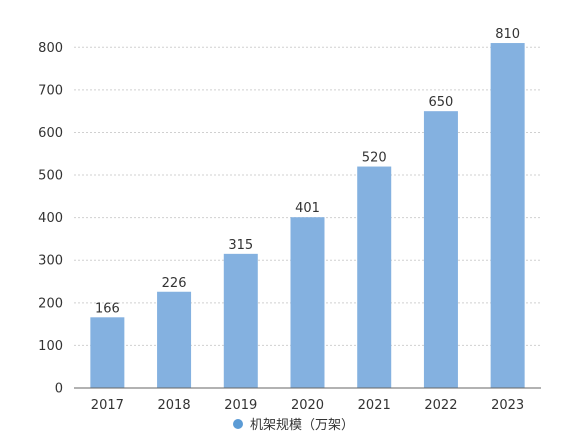 Image resolution: width=563 pixels, height=447 pixels. I want to click on x-axis: 2017 2018 2019 2020 2021 2022 2023, so click(307, 400).